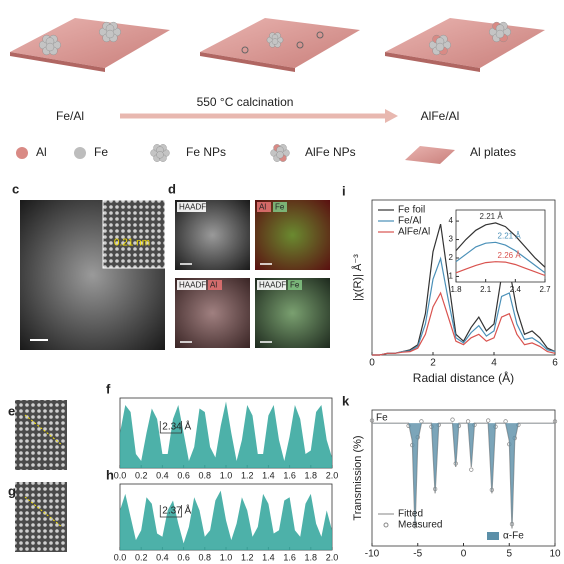 This screenshot has height=564, width=564. Describe the element at coordinates (451, 257) in the screenshot. I see `y-tick-label: 2` at that location.